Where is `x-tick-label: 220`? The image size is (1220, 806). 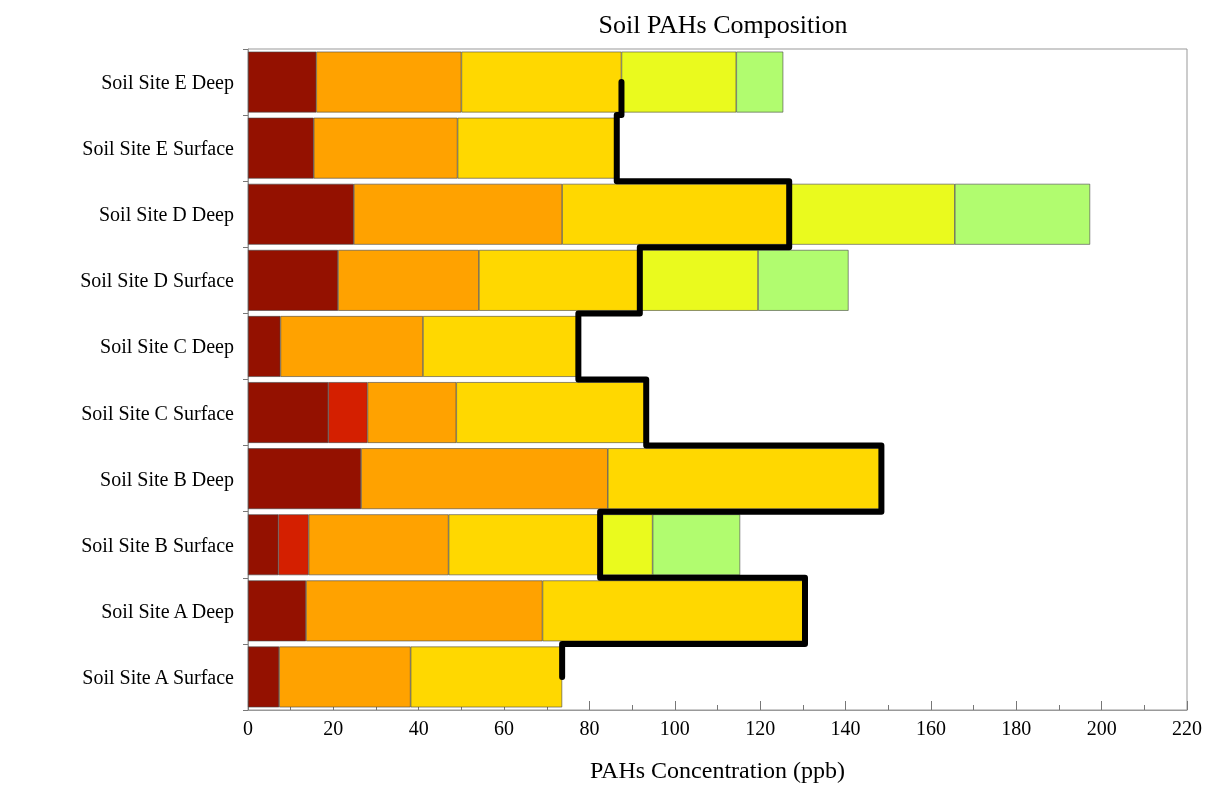
x-tick-label: 220 is located at coordinates (1187, 728).